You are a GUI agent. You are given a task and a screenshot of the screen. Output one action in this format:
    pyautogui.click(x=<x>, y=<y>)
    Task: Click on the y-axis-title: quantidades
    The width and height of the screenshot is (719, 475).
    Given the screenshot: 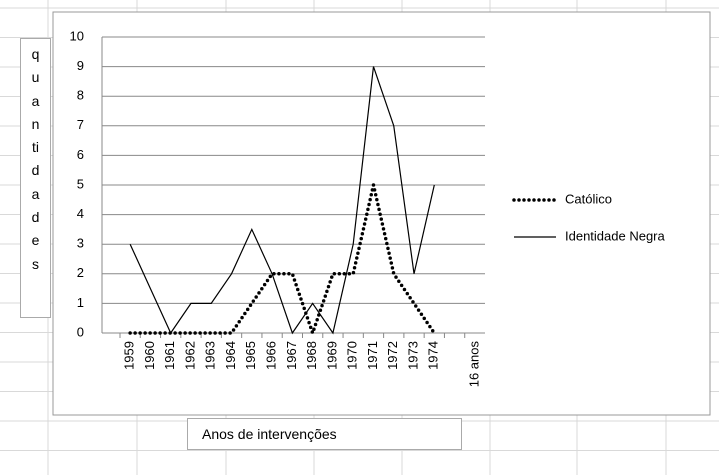 What is the action you would take?
    pyautogui.click(x=35, y=159)
    